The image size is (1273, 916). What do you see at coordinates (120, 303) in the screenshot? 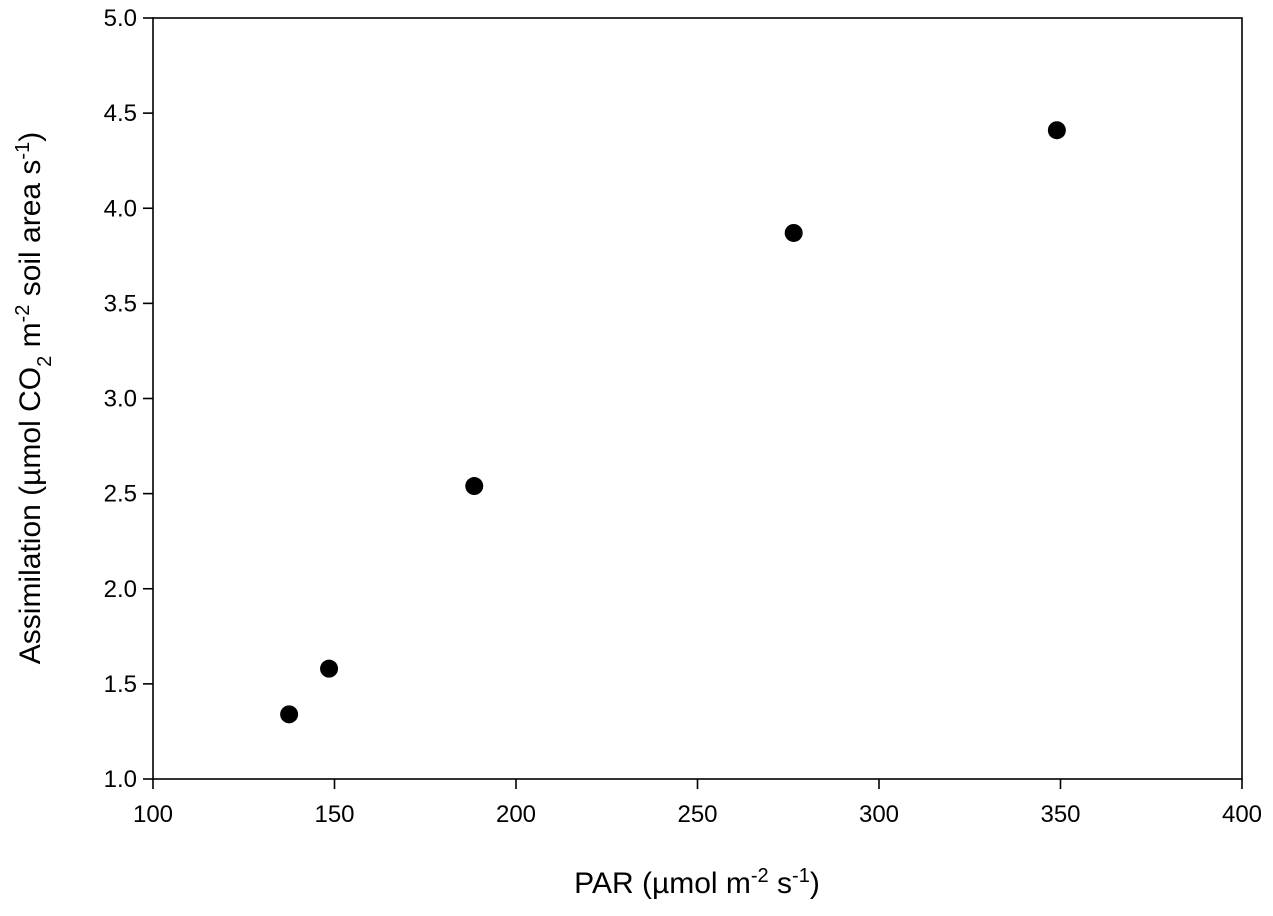
I see `y-tick-label: 3.5` at bounding box center [120, 303].